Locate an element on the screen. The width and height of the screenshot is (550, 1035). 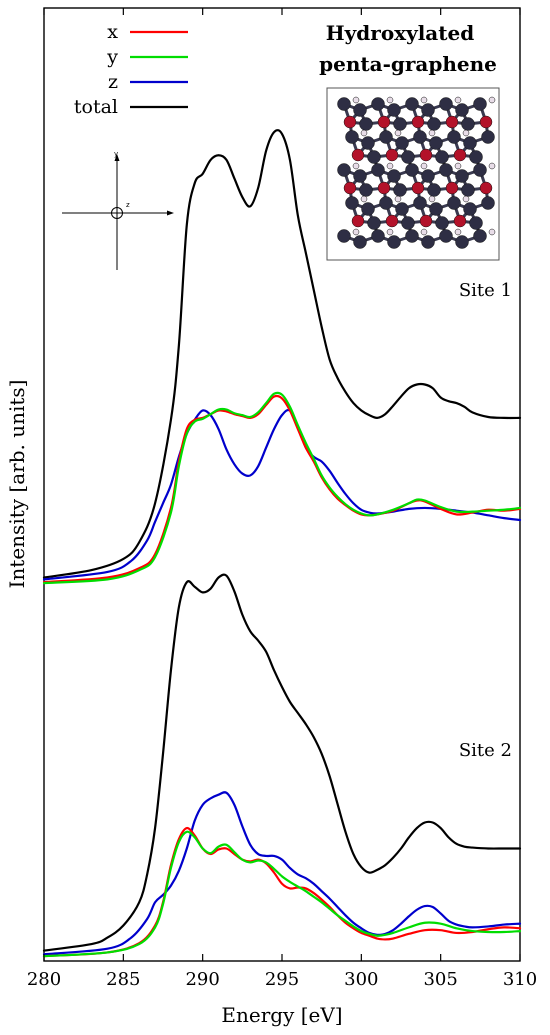
x-tick-label-285: 285 is located at coordinates (123, 979).